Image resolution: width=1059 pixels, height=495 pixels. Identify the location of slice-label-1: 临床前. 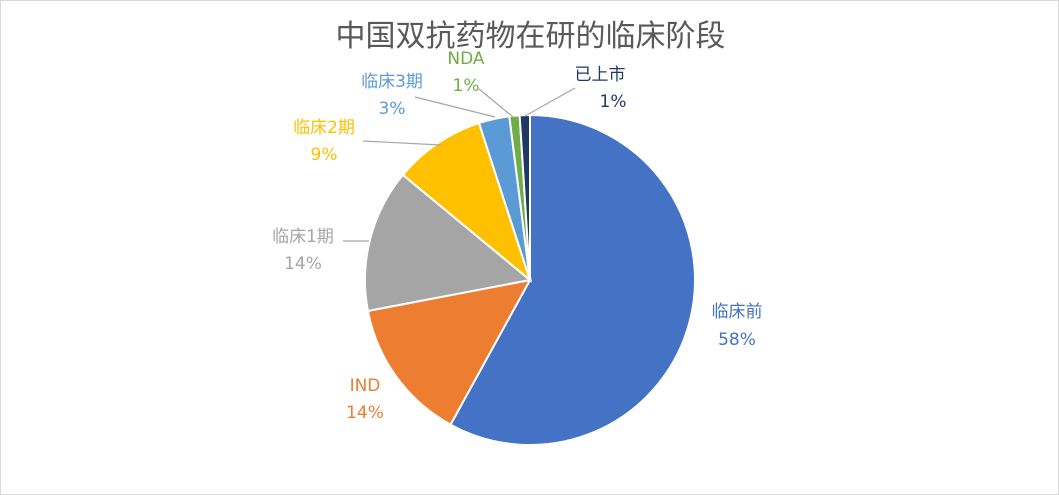
(737, 312).